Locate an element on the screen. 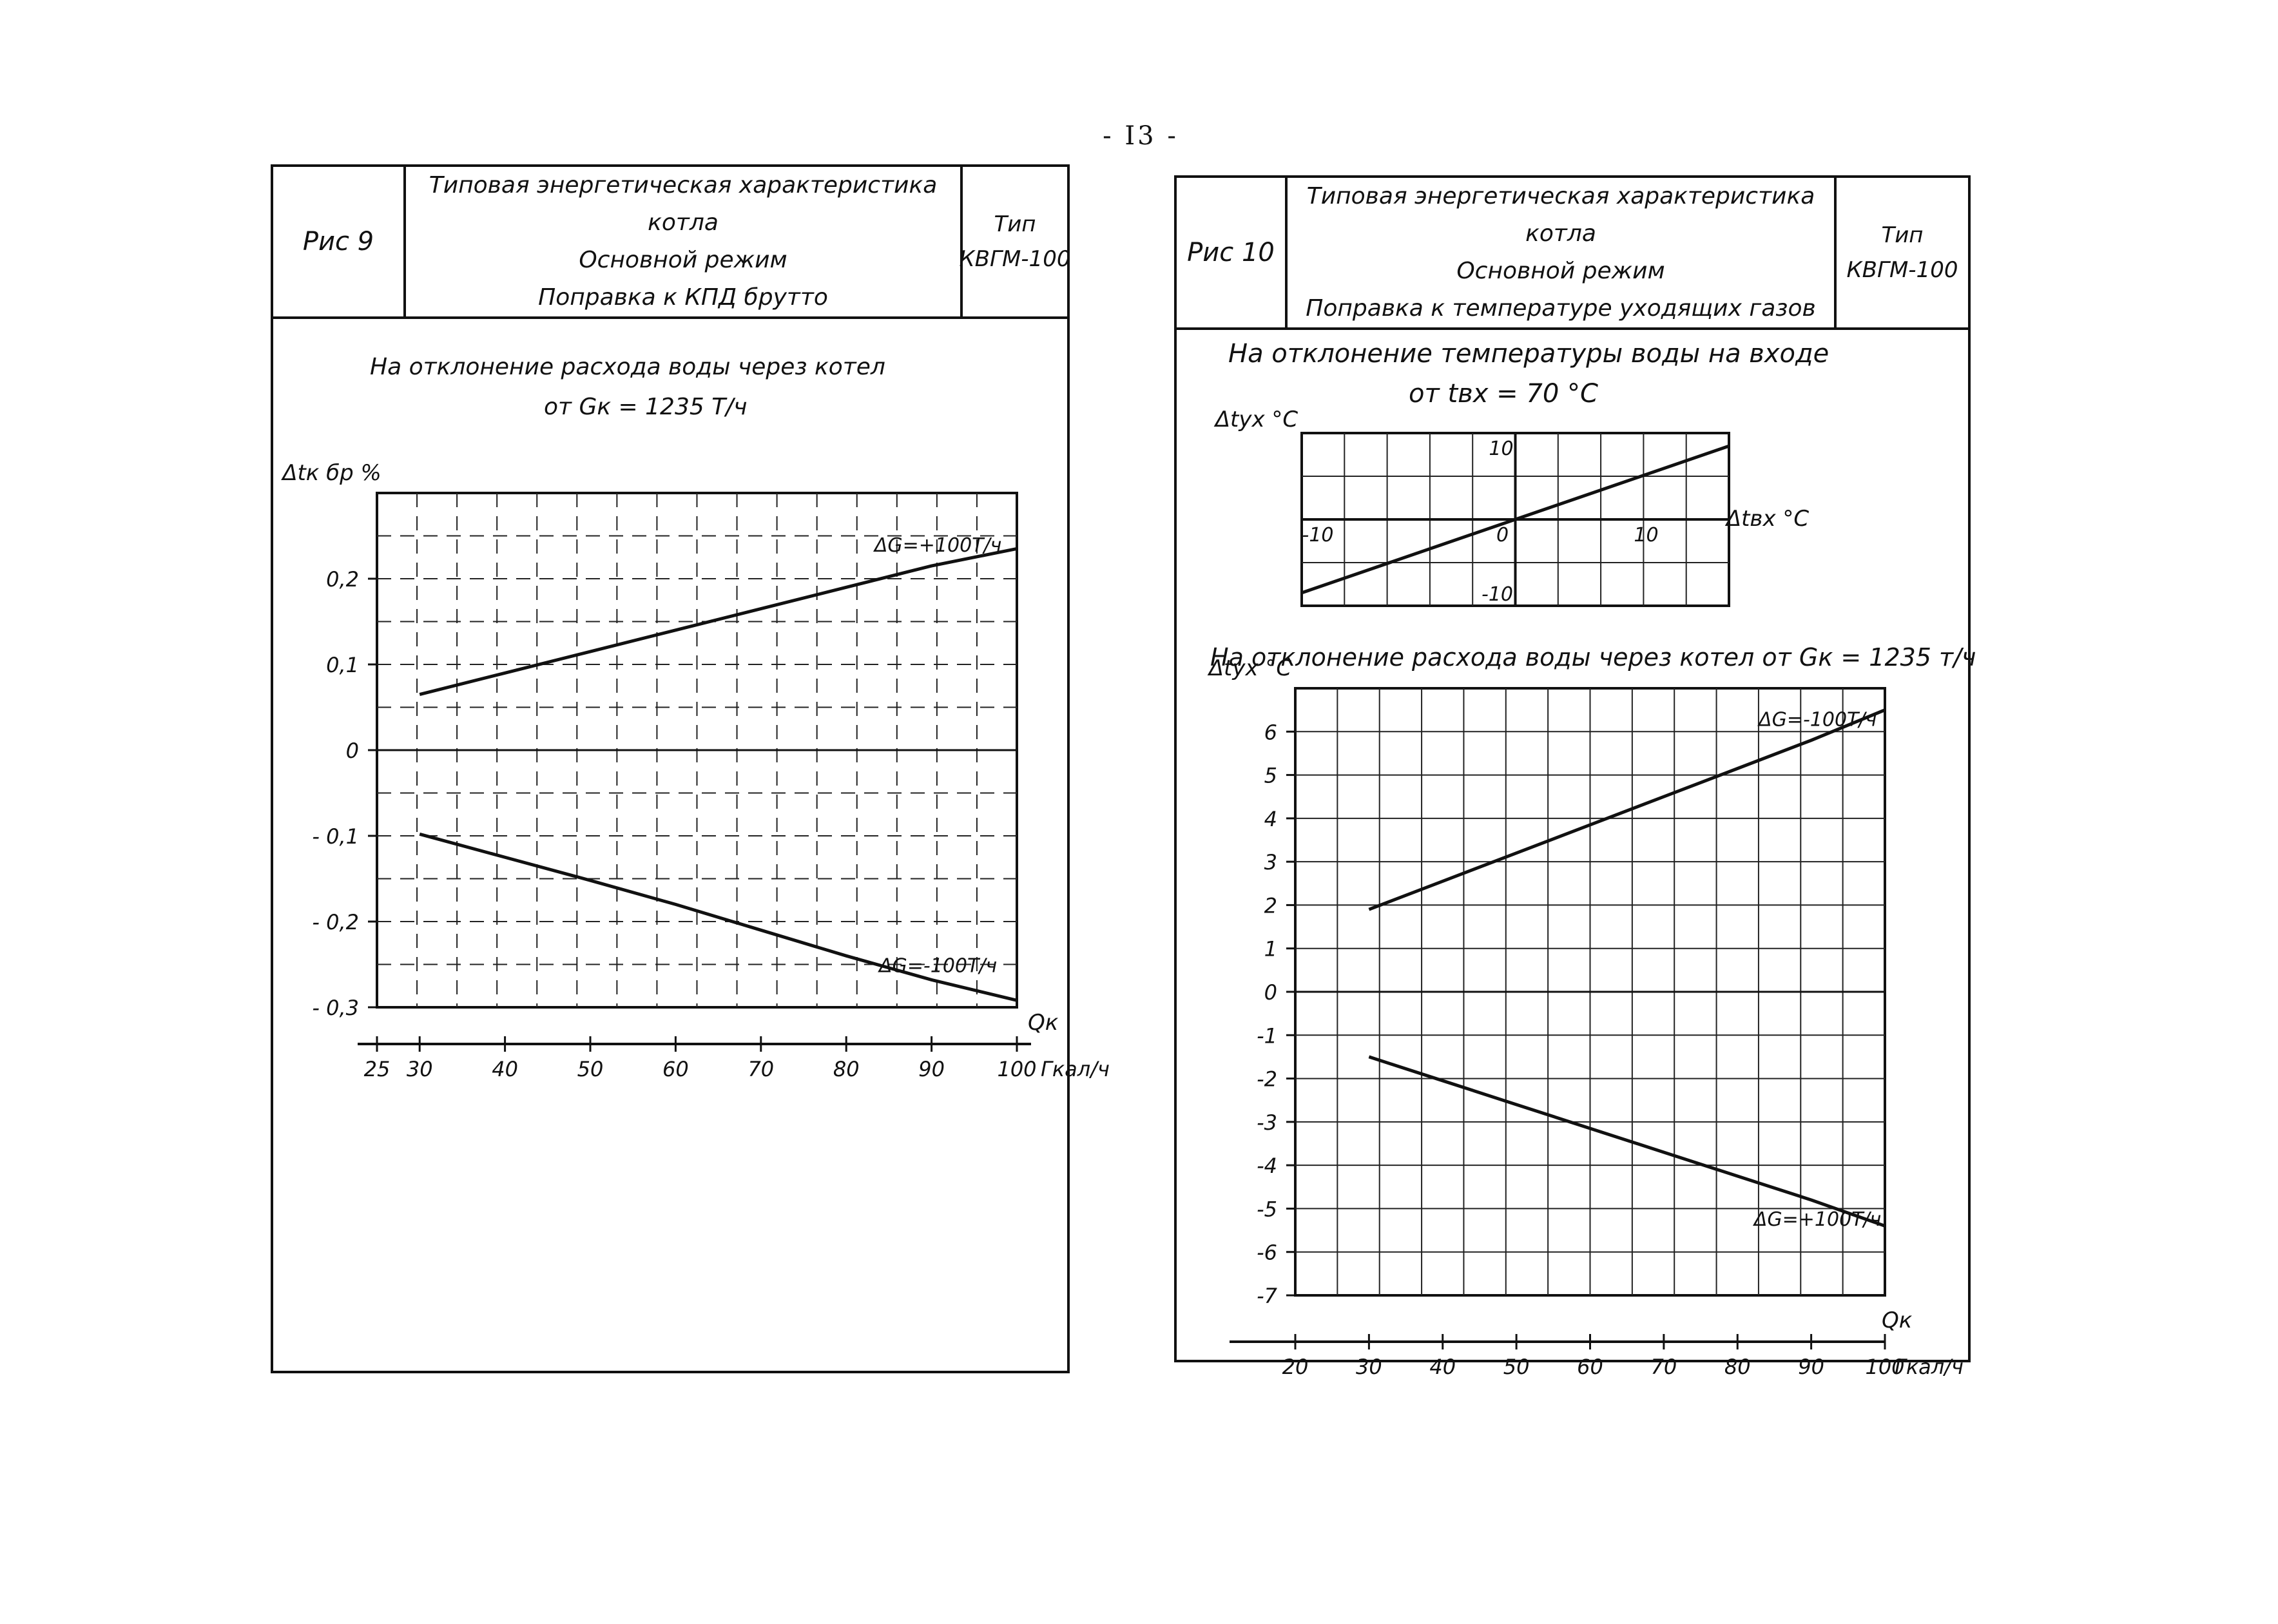 The height and width of the screenshot is (1624, 2278). y-tick-label: -10 is located at coordinates (1497, 594).